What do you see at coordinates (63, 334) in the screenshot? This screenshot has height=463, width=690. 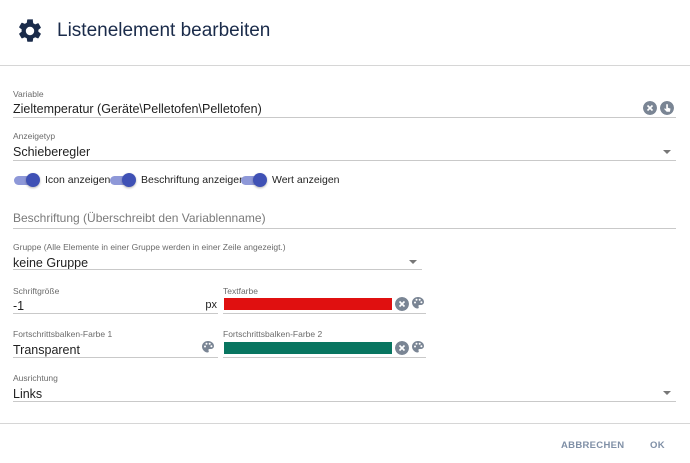 I see `progress-color-1-label: Fortschrittsbalken-Farbe 1` at bounding box center [63, 334].